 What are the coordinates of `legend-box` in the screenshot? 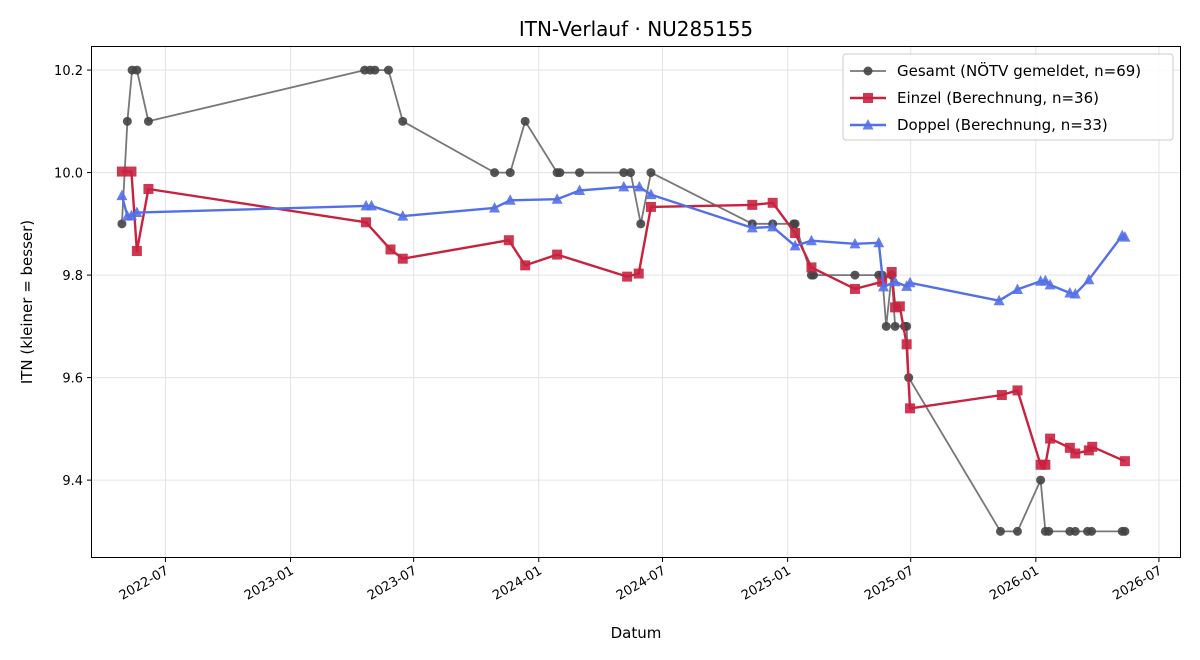 It's located at (1008, 97).